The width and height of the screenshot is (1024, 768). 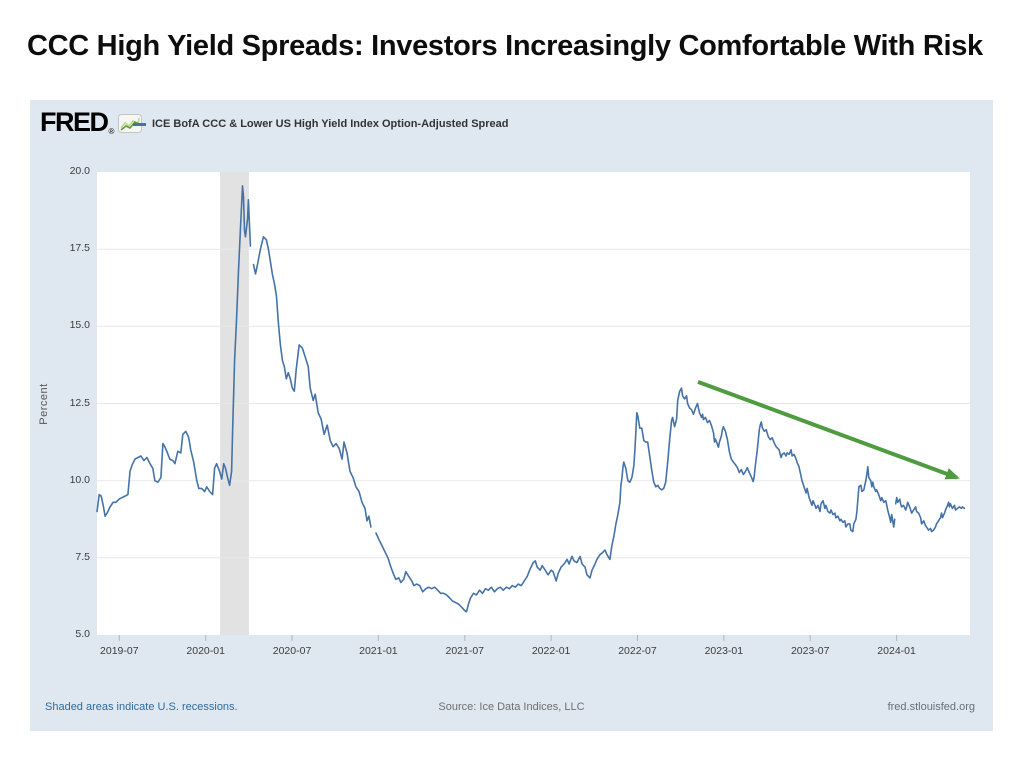 I want to click on fred-logo: FRED ®, so click(x=91, y=122).